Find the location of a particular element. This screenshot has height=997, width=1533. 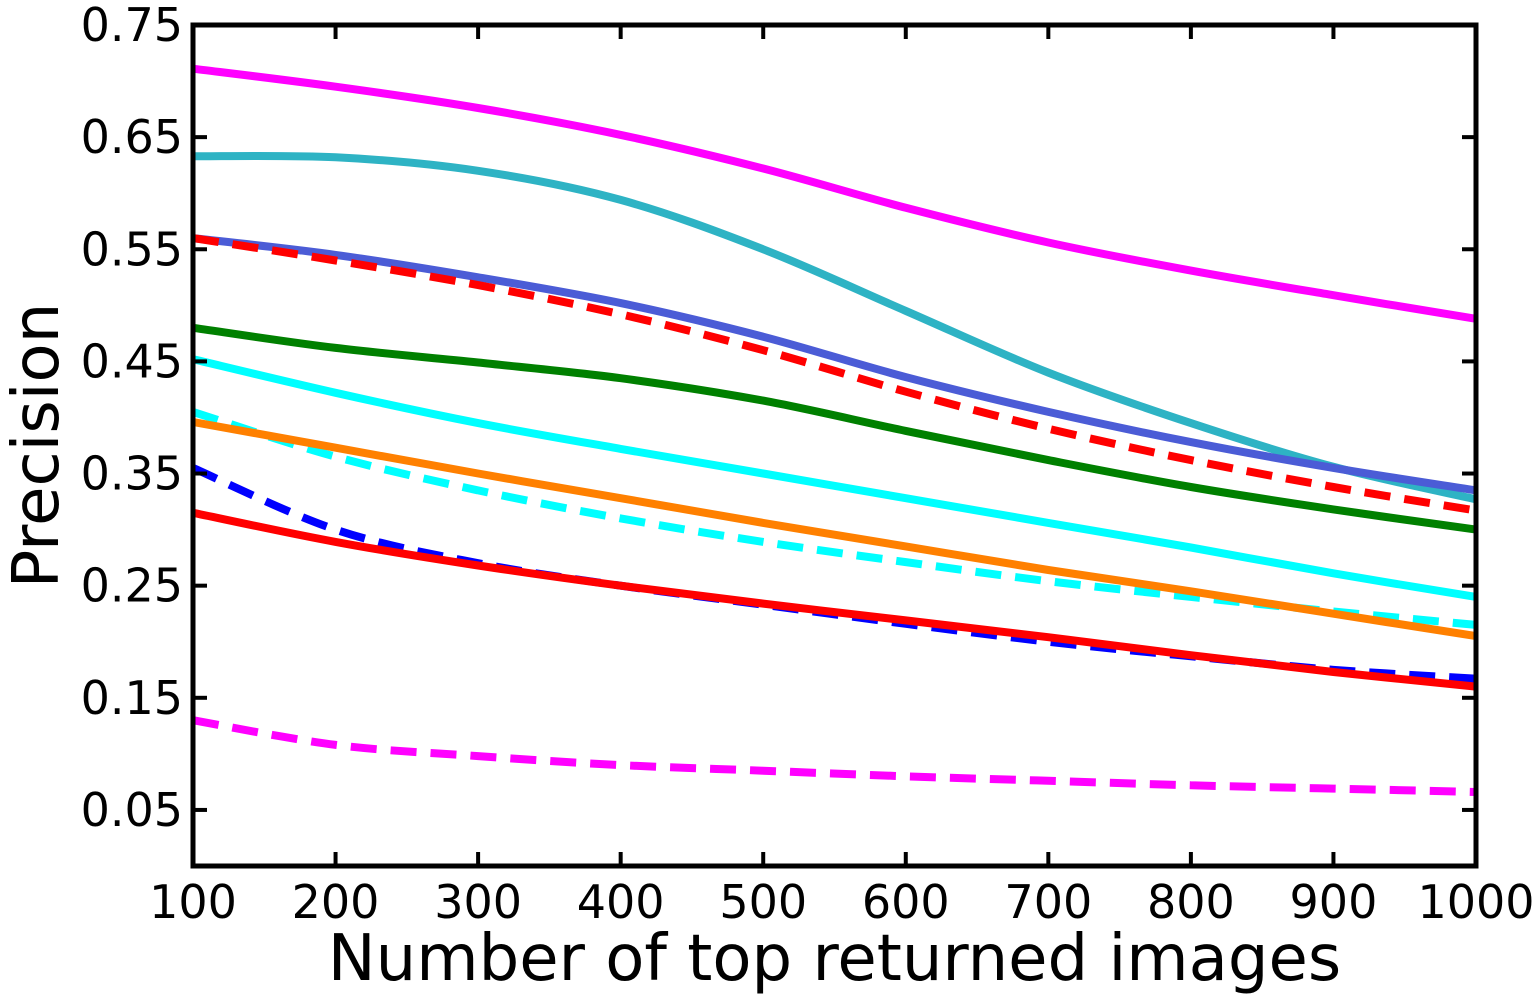

y-tick-label: 0.05 is located at coordinates (132, 810).